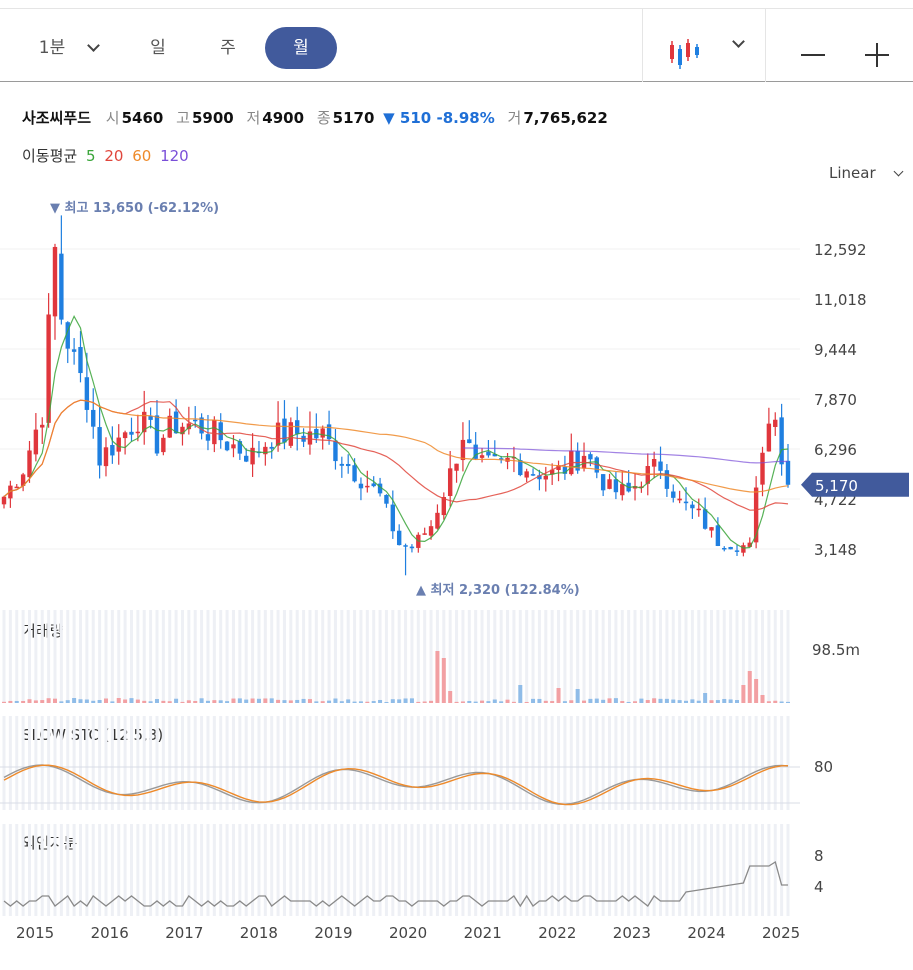 Image resolution: width=913 pixels, height=970 pixels. Describe the element at coordinates (852, 173) in the screenshot. I see `scale-label: Linear` at that location.